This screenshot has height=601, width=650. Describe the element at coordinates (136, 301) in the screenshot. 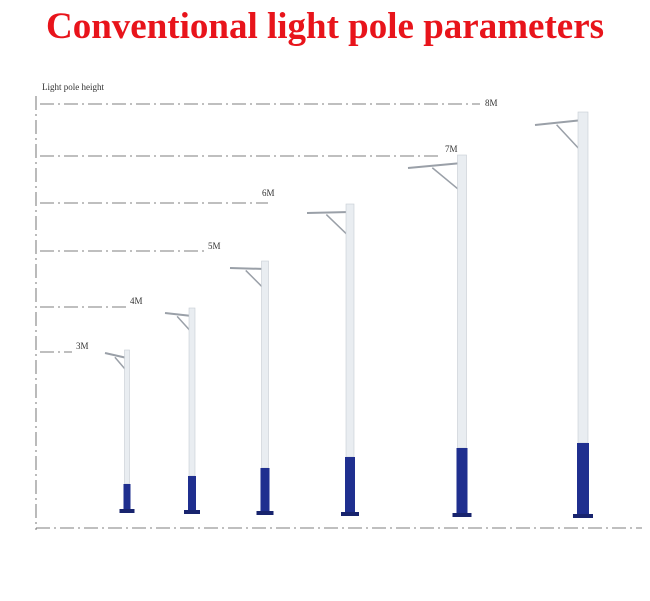

I see `height-label: 4M` at that location.